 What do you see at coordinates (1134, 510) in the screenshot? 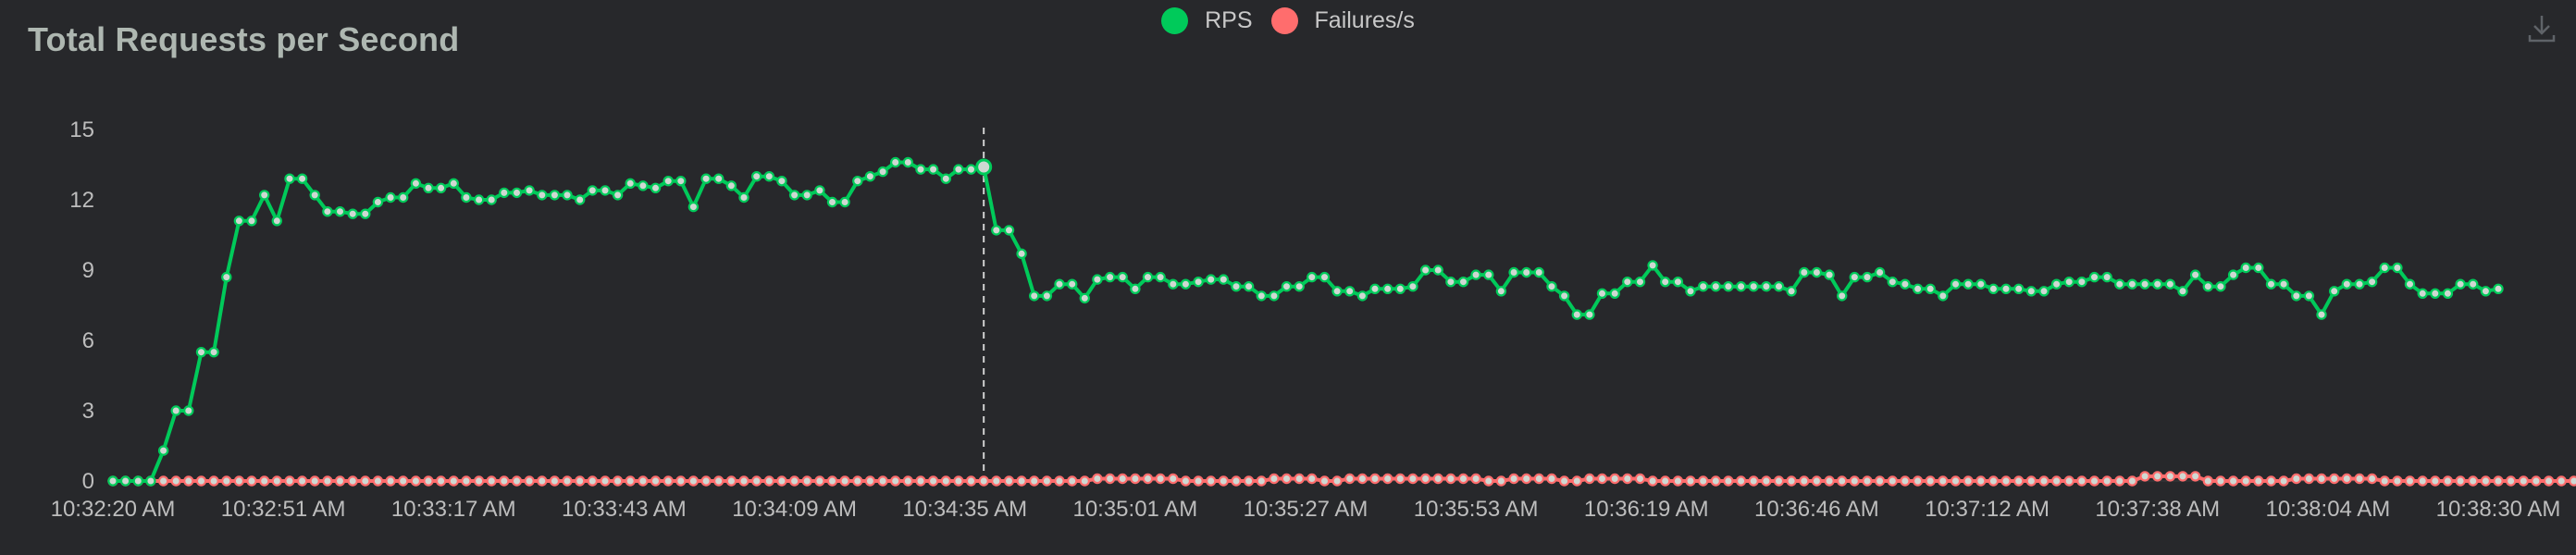
I see `x-tick-label: 10:35:01 AM` at bounding box center [1134, 510].